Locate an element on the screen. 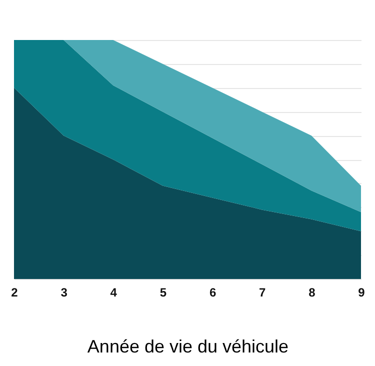 The height and width of the screenshot is (366, 375). x-tick-label: 2 is located at coordinates (14, 293).